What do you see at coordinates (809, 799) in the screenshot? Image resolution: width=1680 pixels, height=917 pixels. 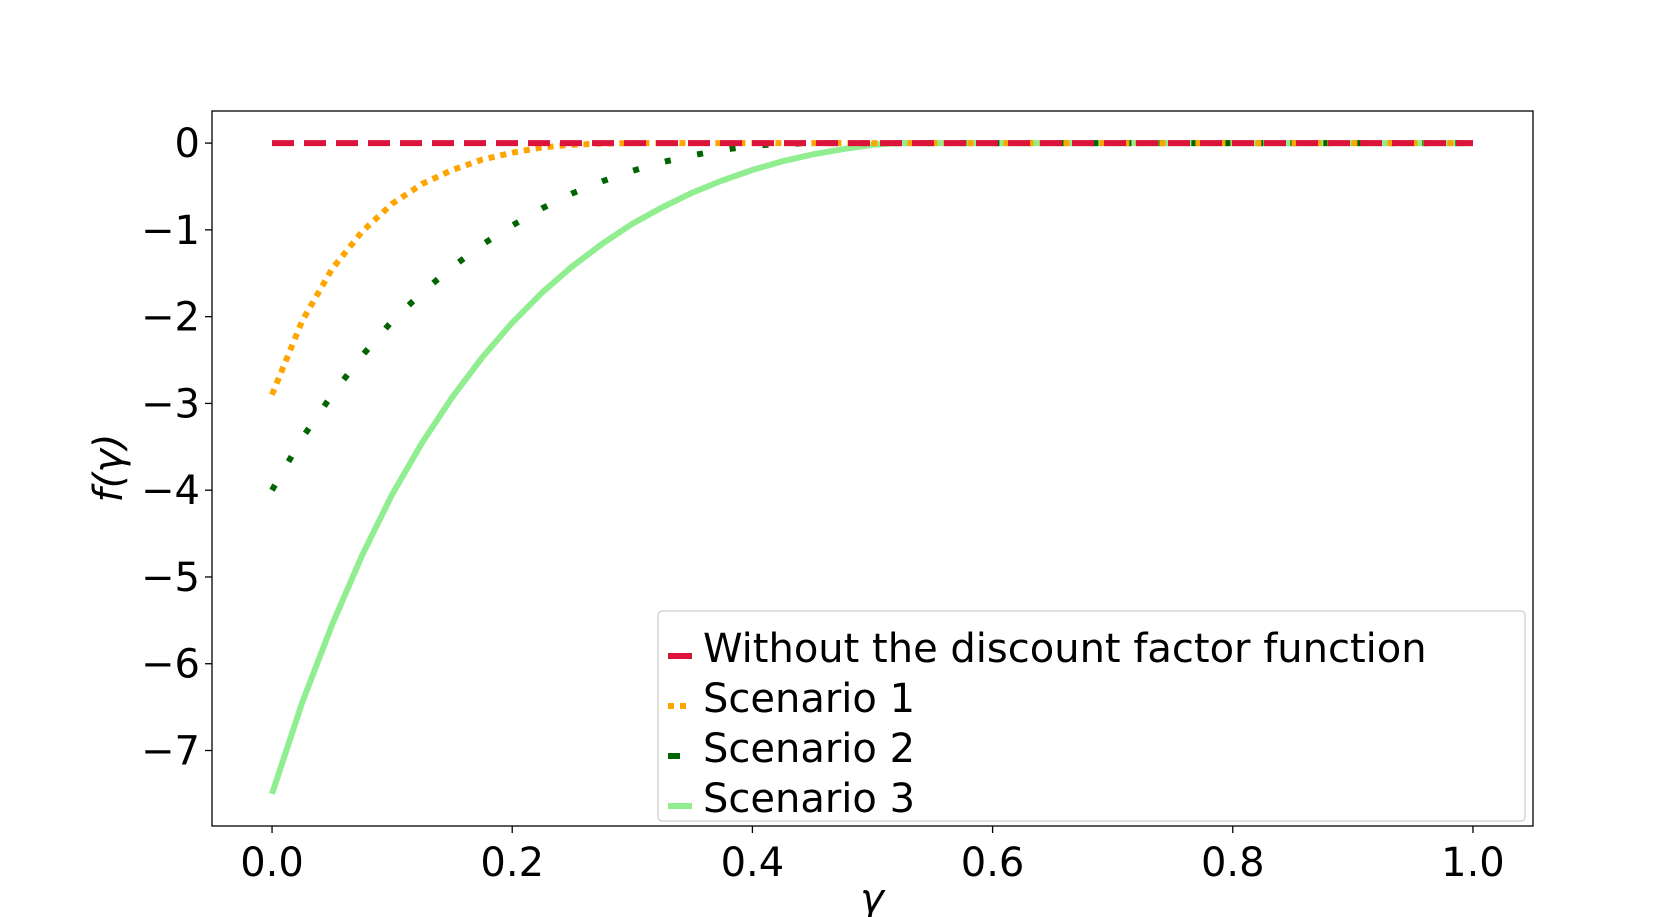 I see `legend-label: Scenario 3` at bounding box center [809, 799].